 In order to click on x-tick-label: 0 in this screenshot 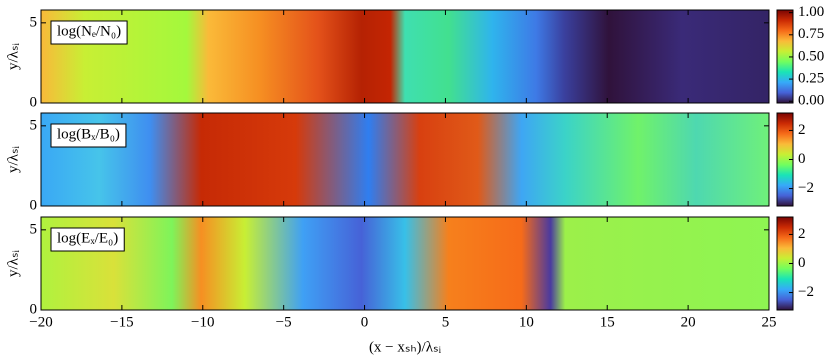, I will do `click(365, 322)`.